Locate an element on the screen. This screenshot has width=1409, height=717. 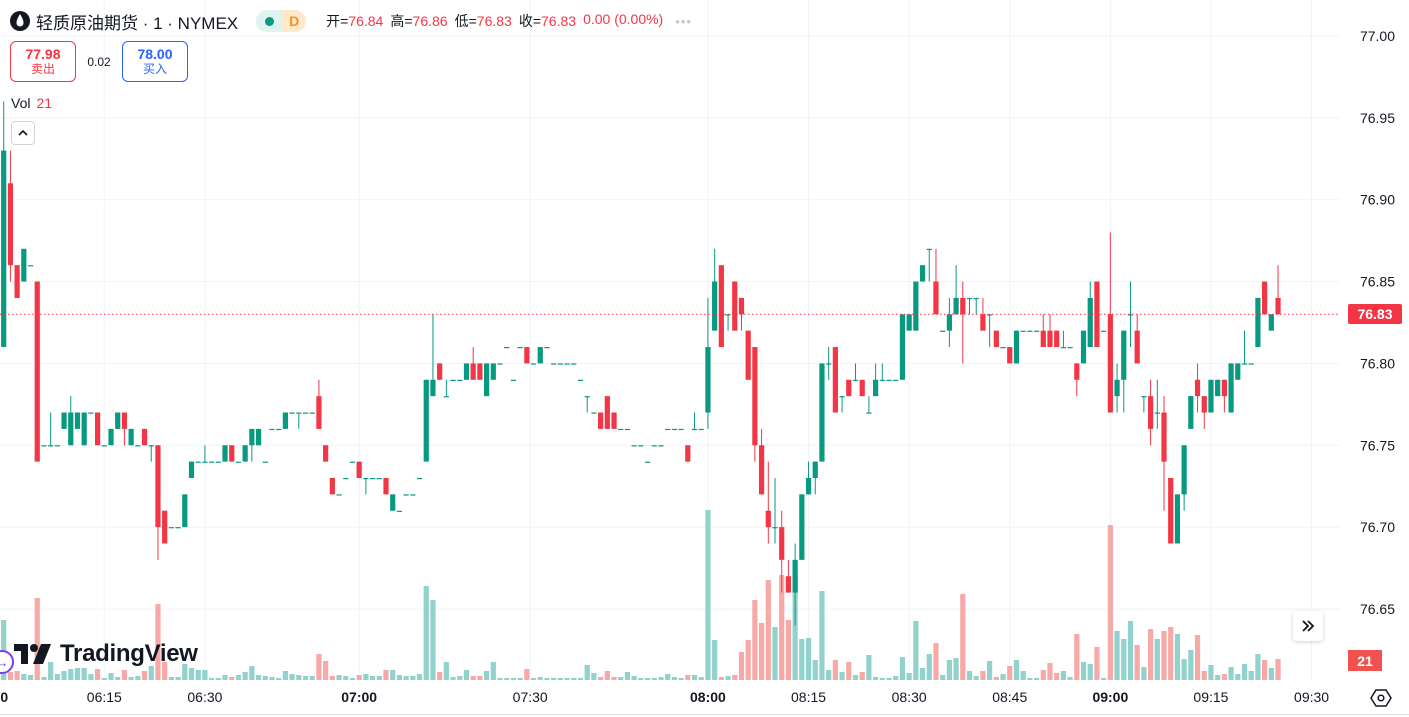
more-icon: ••• is located at coordinates (683, 21).